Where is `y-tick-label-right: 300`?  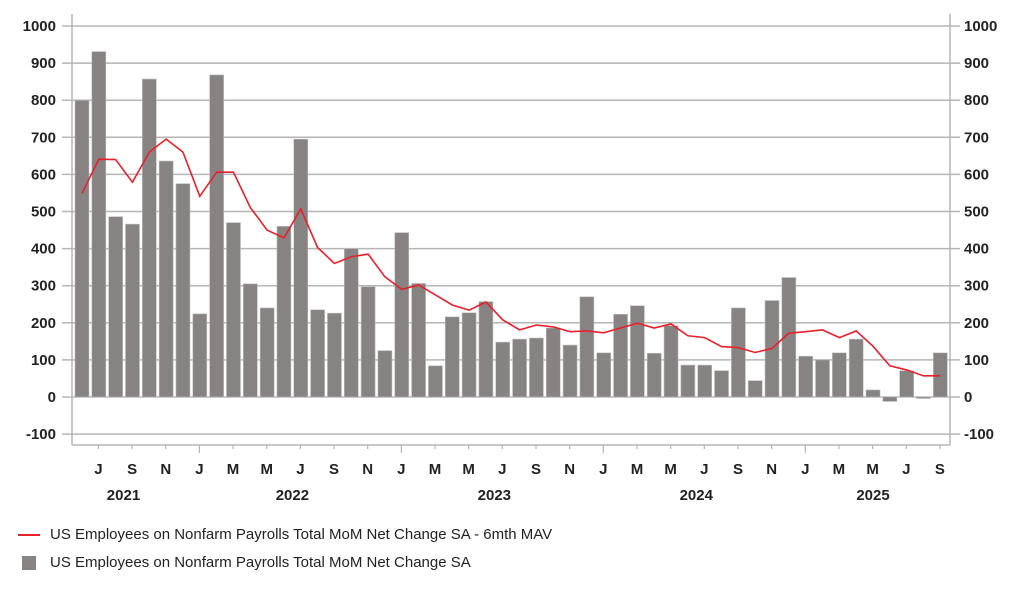
y-tick-label-right: 300 is located at coordinates (976, 286).